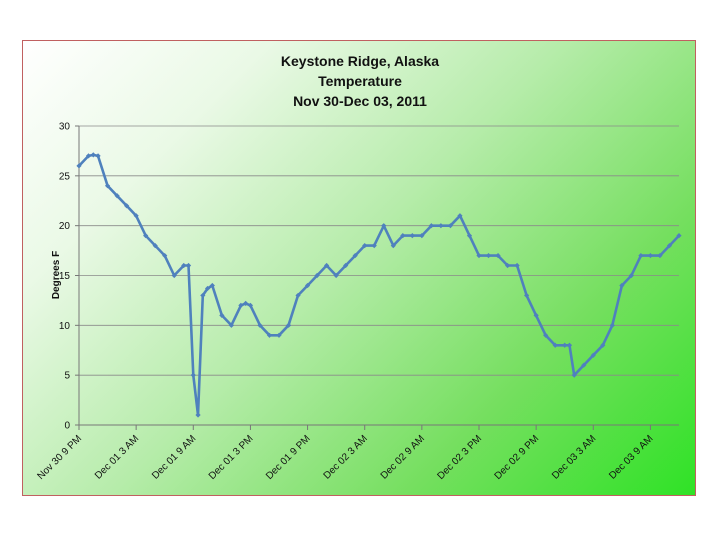  What do you see at coordinates (65, 127) in the screenshot?
I see `y-tick-label: 30` at bounding box center [65, 127].